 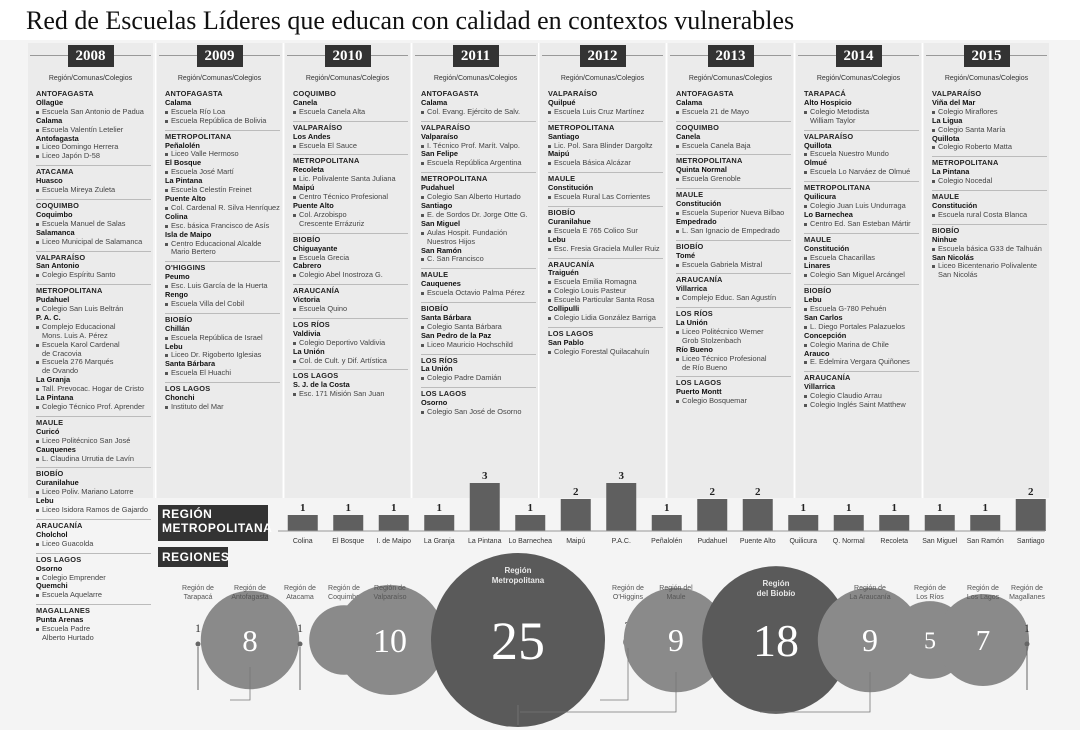 I want to click on school-item-continued: de Cracovia, so click(x=62, y=353).